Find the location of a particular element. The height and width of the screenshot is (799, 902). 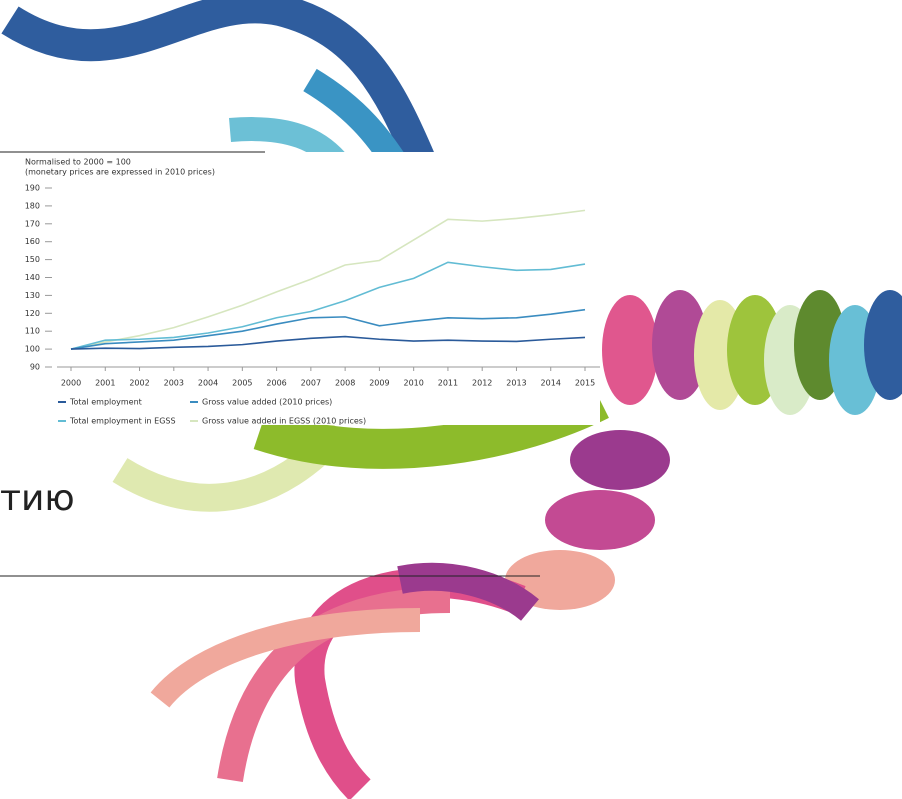

y-tick-label: 110 is located at coordinates (32, 331).